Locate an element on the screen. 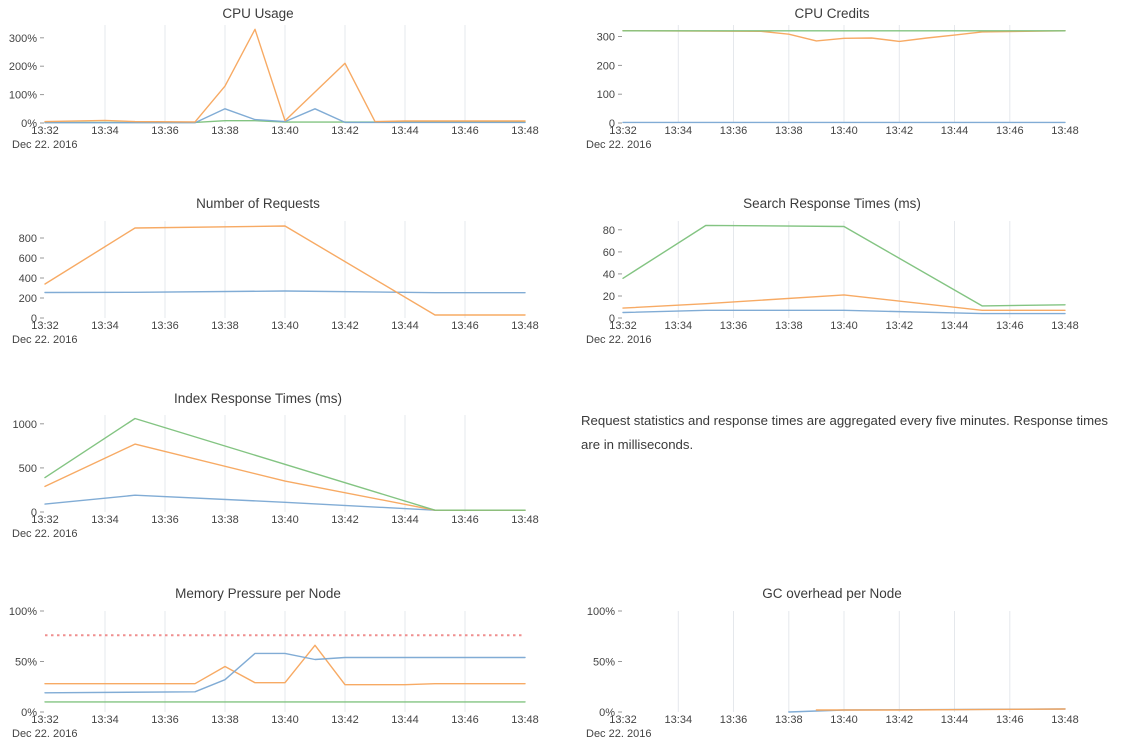  y-tick-label: 20 is located at coordinates (609, 297).